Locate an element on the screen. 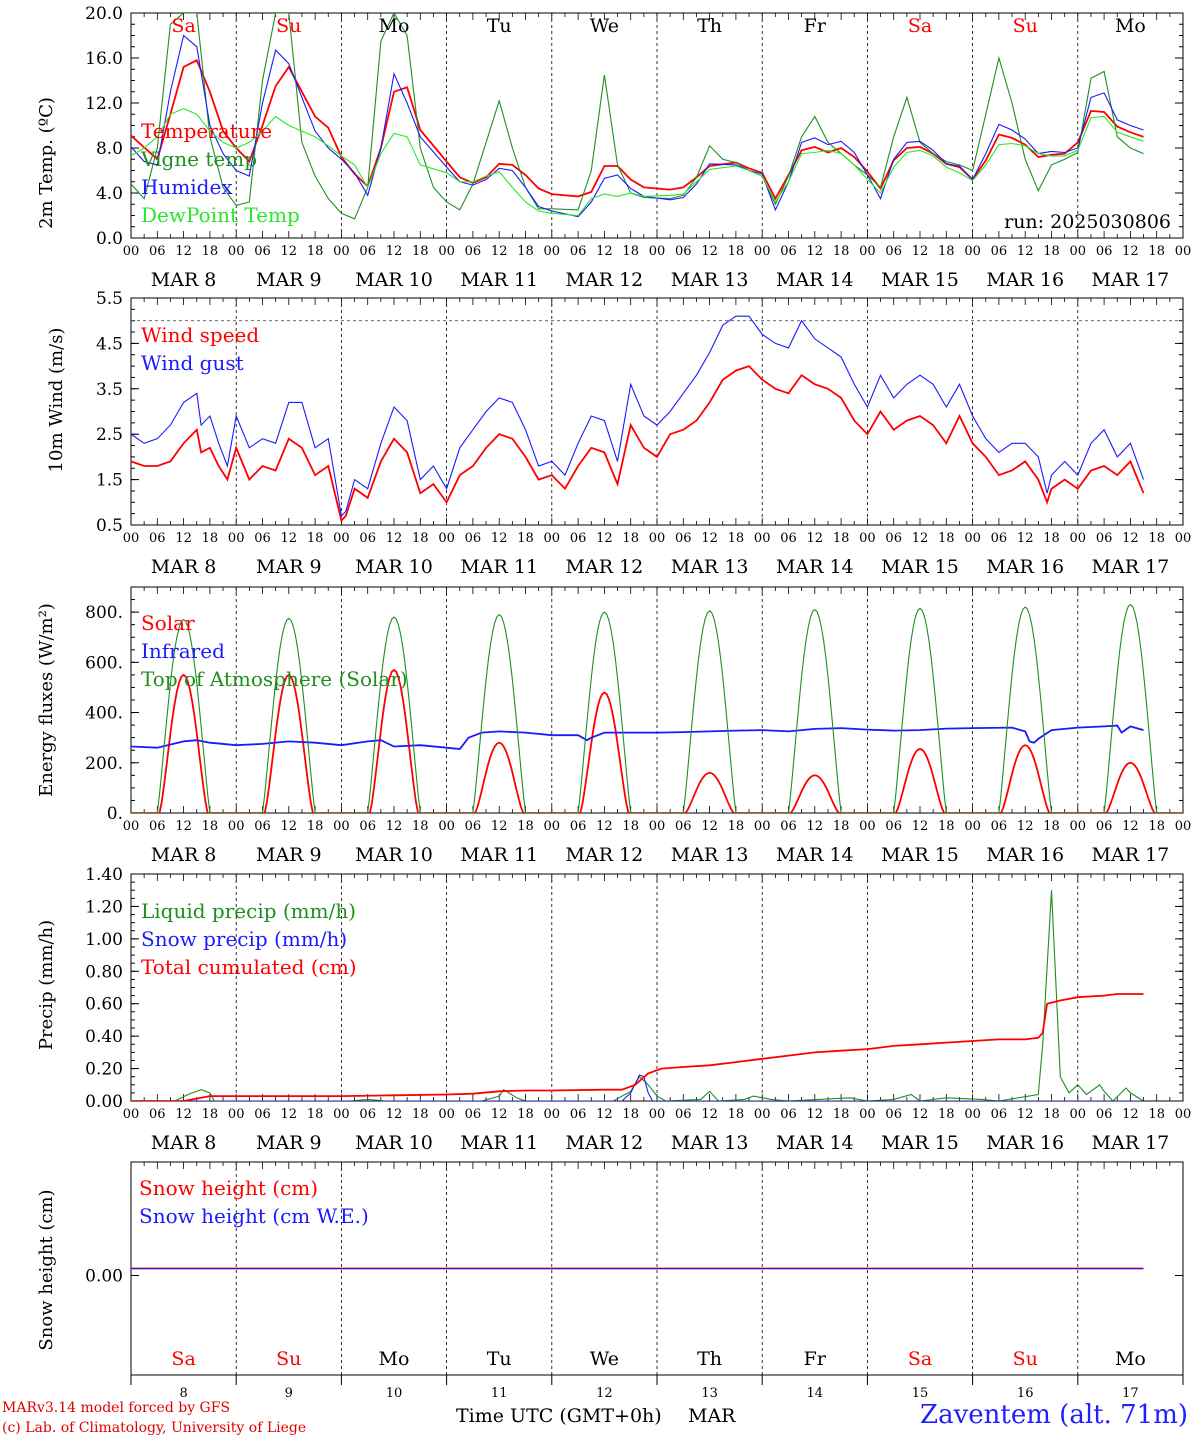 The height and width of the screenshot is (1440, 1194). series-vigne-temp is located at coordinates (637, 116).